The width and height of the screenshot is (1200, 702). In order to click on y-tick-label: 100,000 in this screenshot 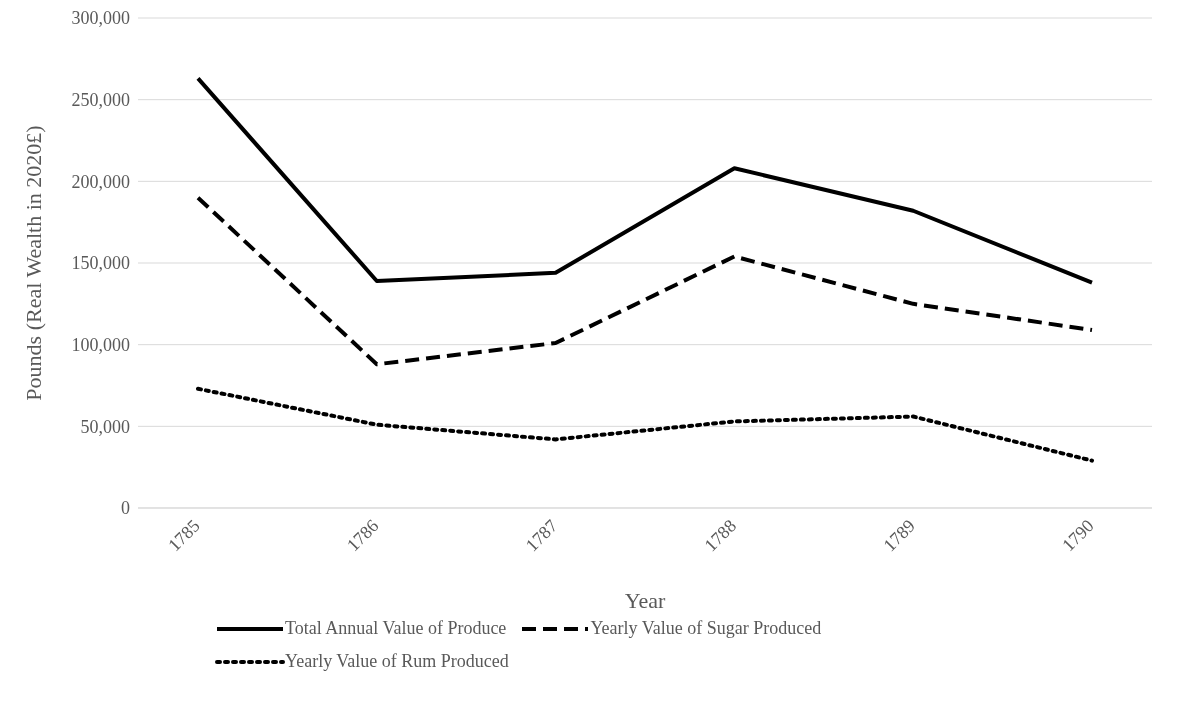, I will do `click(100, 345)`.